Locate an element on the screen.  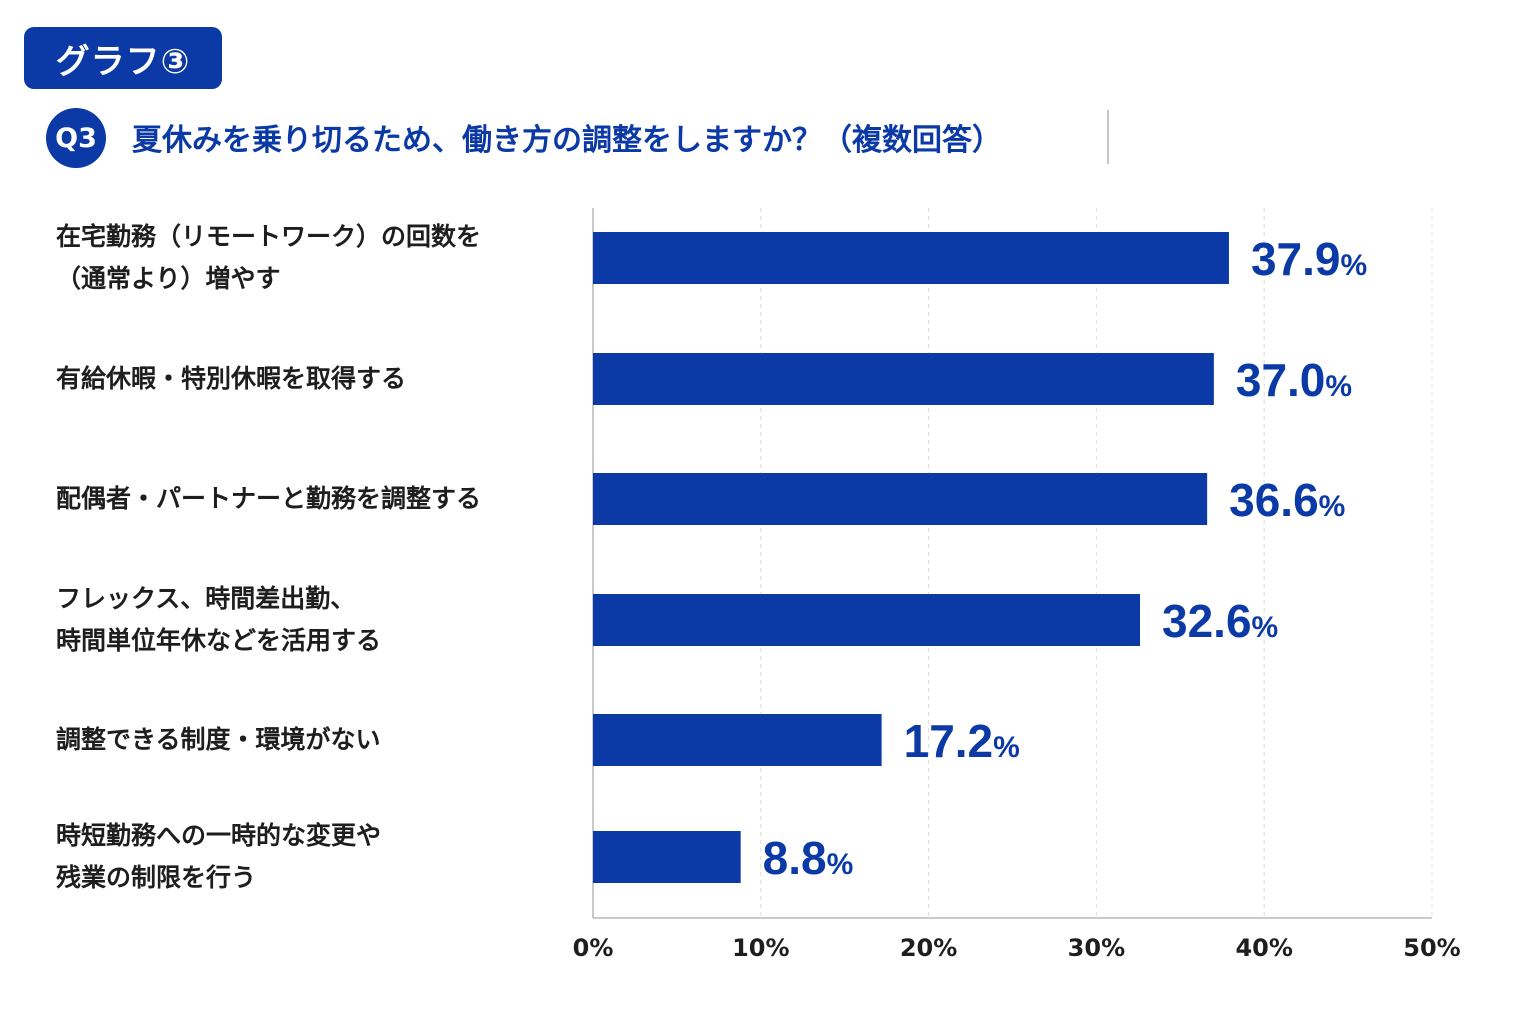
x-tick-label: 50% is located at coordinates (1431, 948).